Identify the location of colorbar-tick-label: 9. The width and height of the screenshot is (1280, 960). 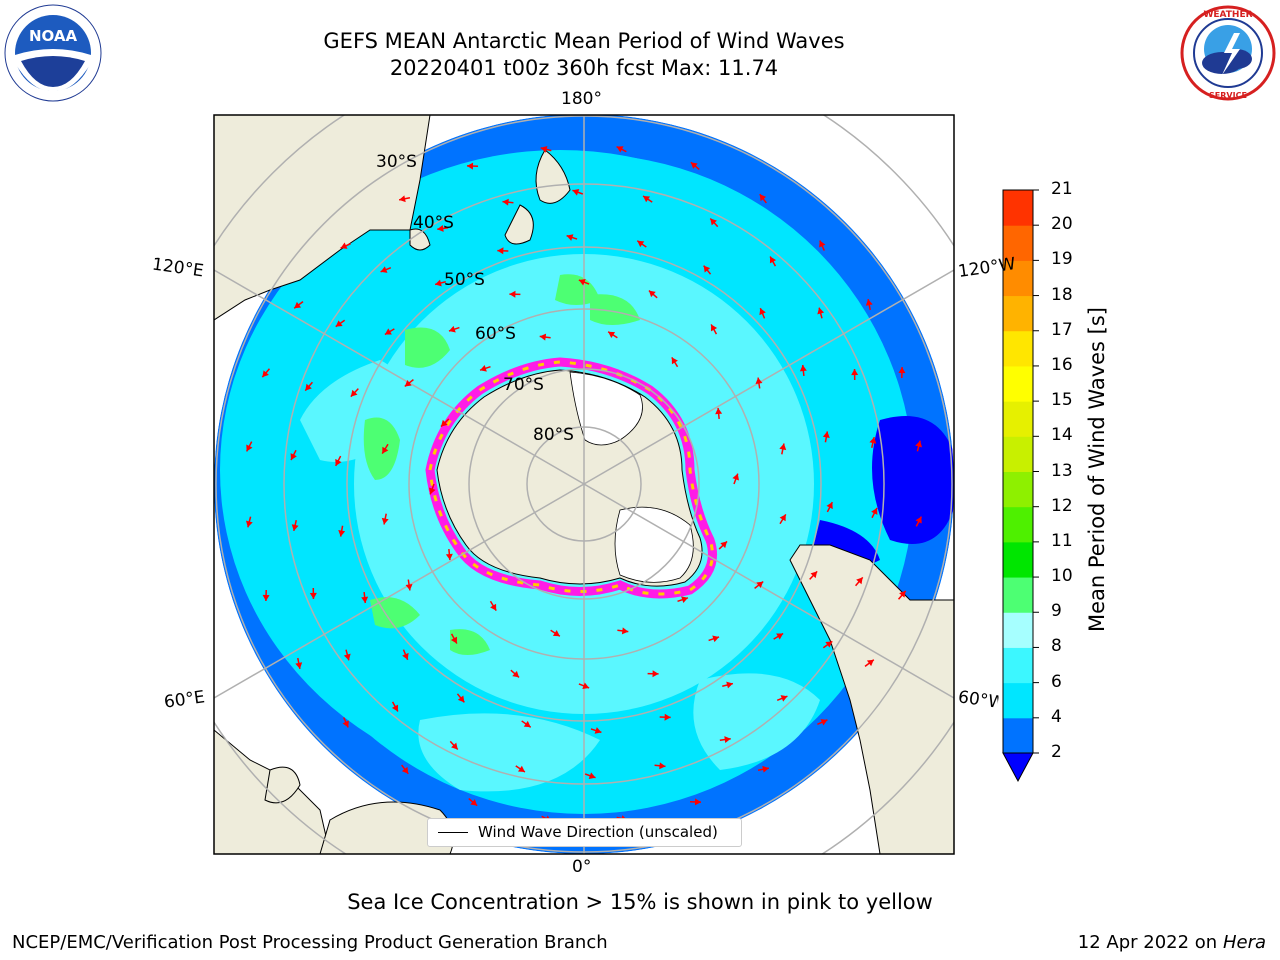
(1056, 611).